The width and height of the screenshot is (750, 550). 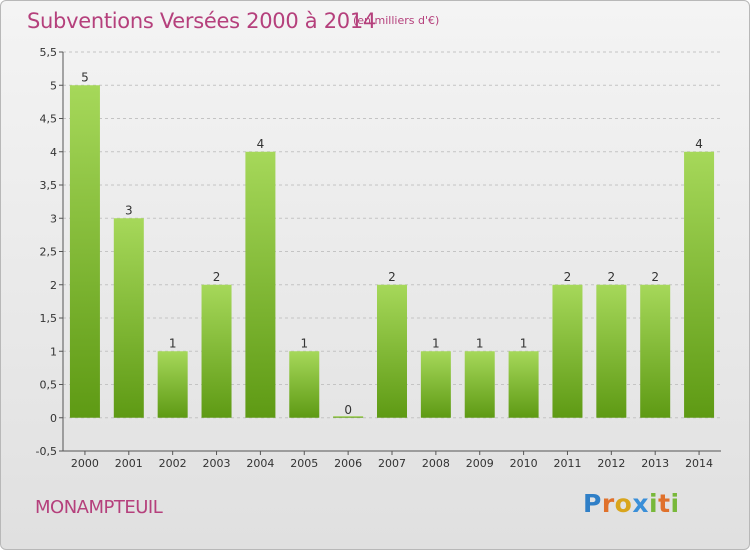 I want to click on bar-2004, so click(x=260, y=284).